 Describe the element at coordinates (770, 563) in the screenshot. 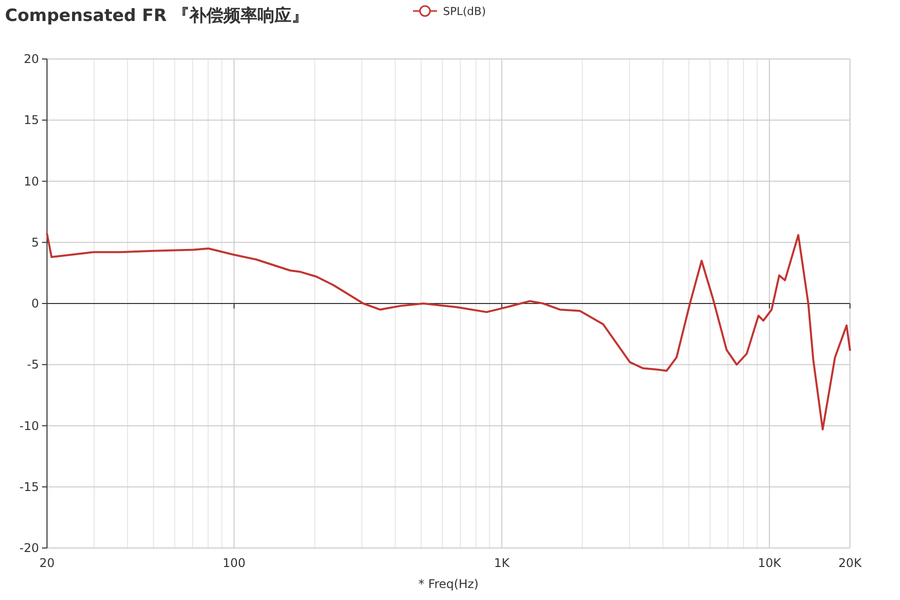

I see `x-tick-label: 10K` at that location.